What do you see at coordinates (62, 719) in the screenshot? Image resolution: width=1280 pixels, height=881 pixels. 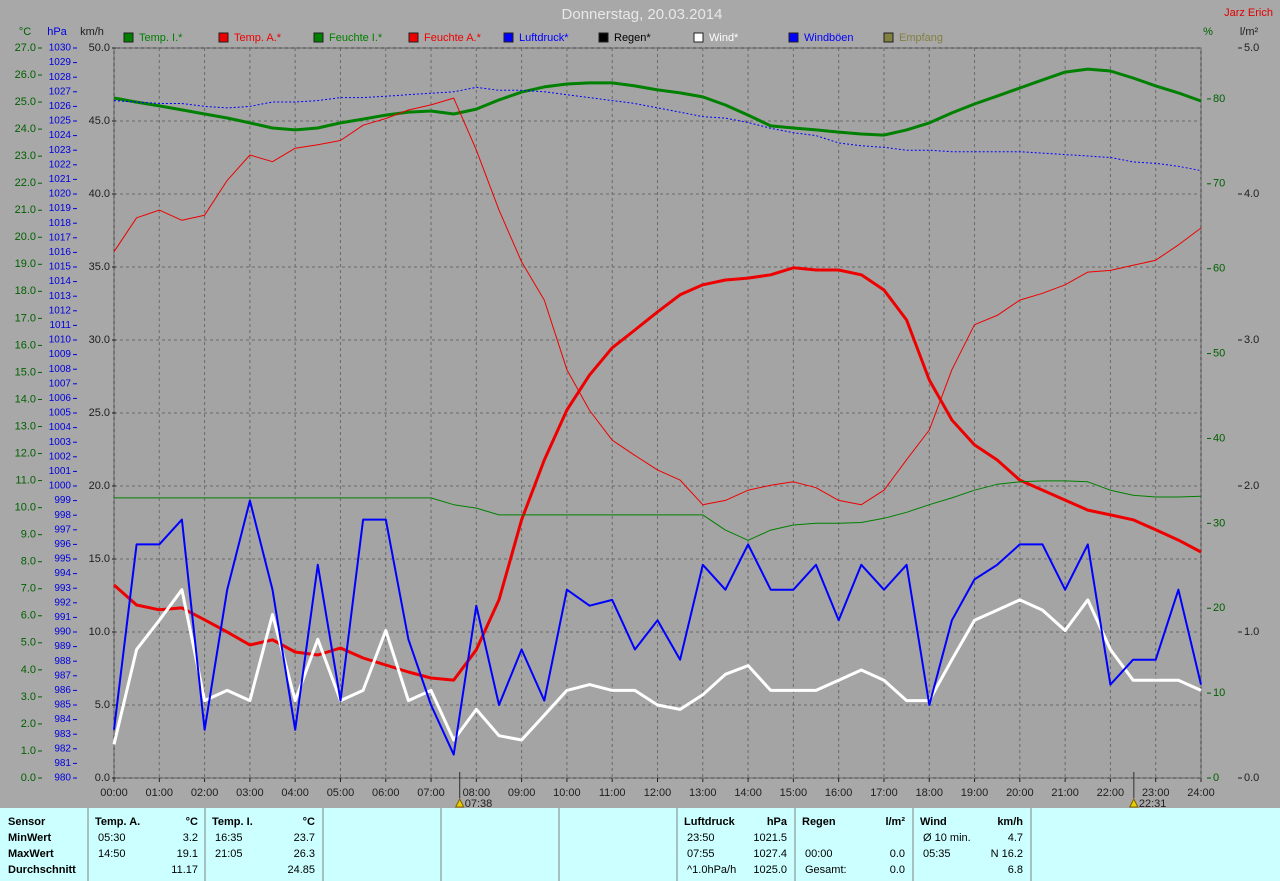 I see `y-tick-label: 984` at bounding box center [62, 719].